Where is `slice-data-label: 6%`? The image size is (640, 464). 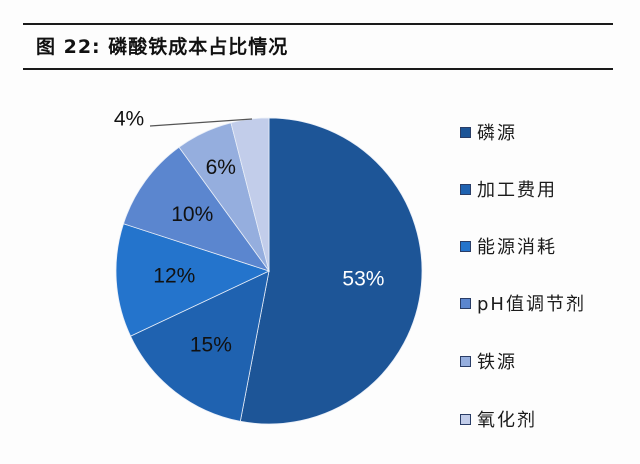 slice-data-label: 6% is located at coordinates (221, 167).